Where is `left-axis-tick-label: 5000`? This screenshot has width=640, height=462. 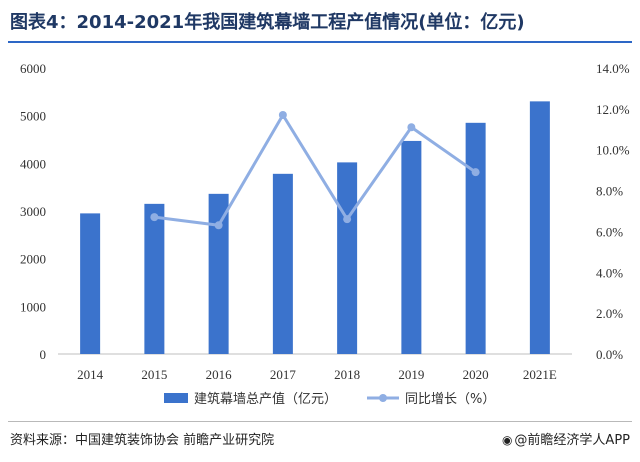
left-axis-tick-label: 5000 is located at coordinates (33, 116).